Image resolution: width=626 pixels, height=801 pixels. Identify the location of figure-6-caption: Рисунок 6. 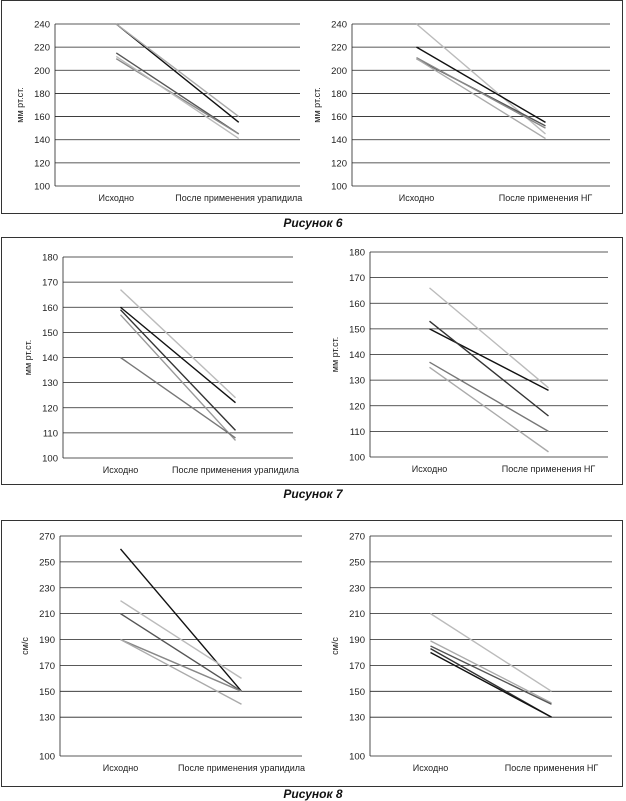
(313, 223).